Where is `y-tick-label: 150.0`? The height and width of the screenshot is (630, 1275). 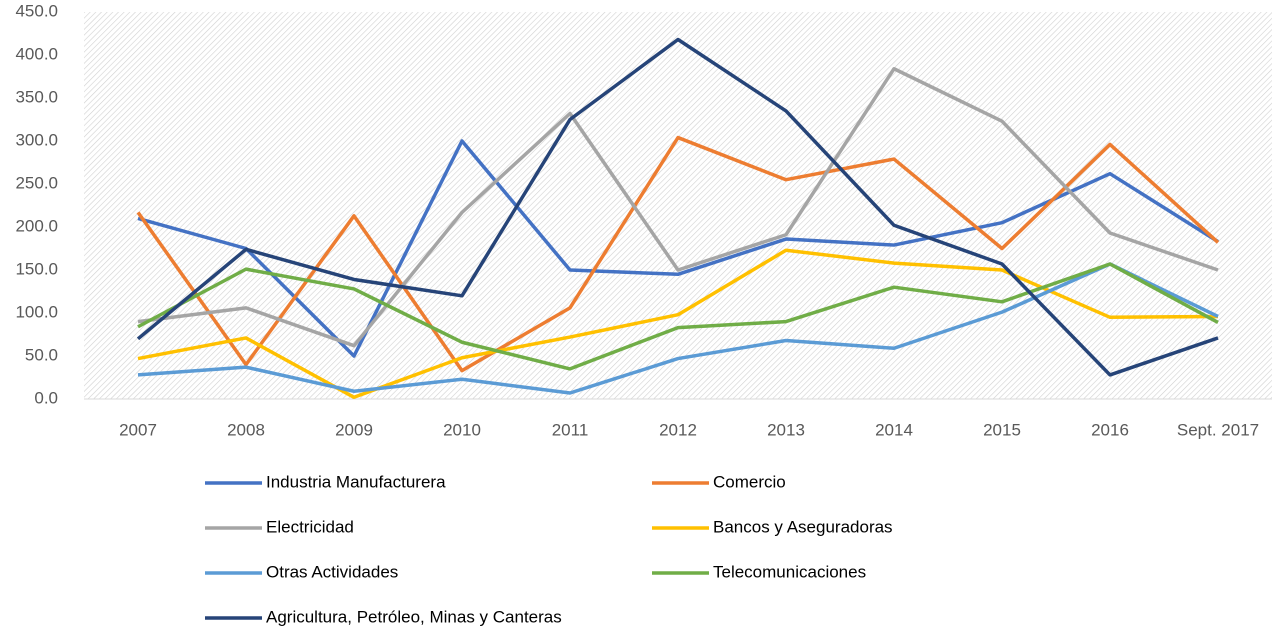 y-tick-label: 150.0 is located at coordinates (36, 268).